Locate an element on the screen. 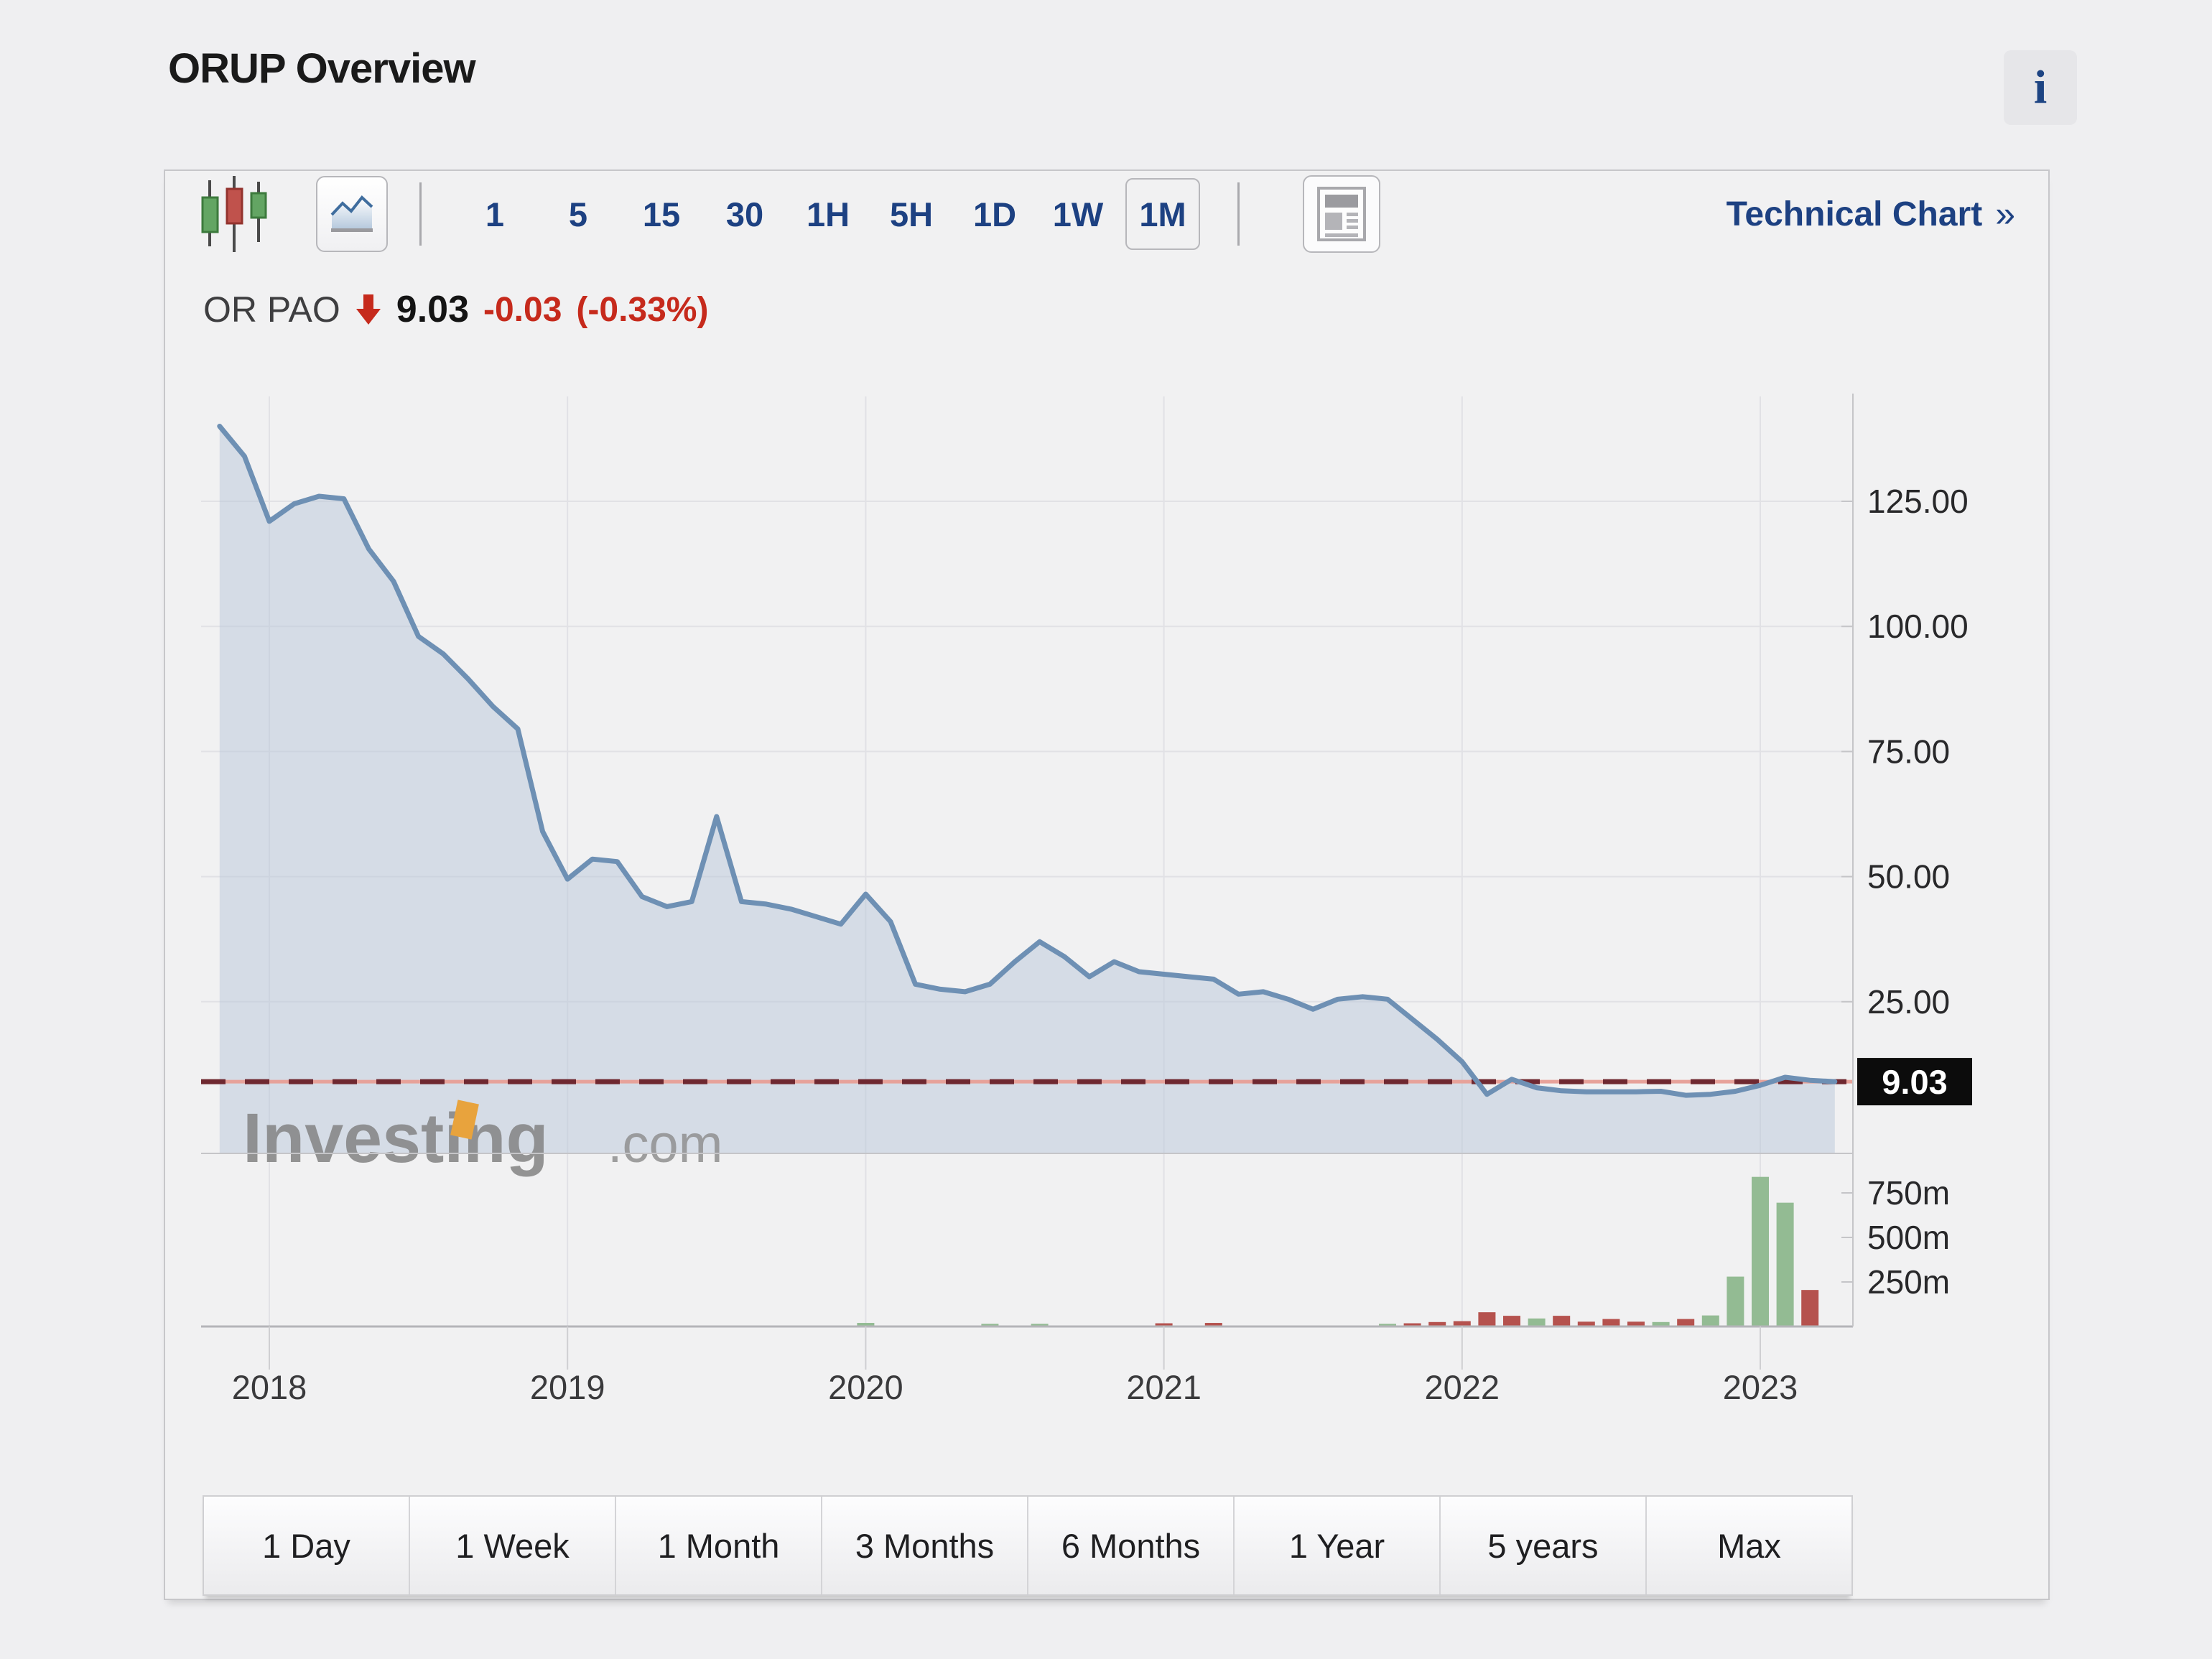  watermark: Investing .com is located at coordinates (482, 1138).